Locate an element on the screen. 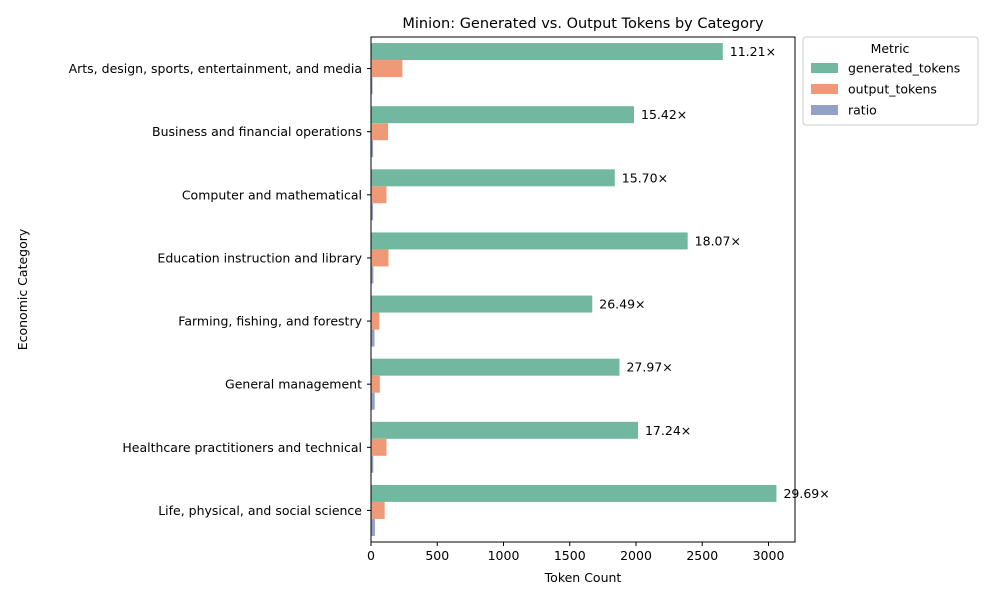  legend-label-output_tokens: output_tokens is located at coordinates (892, 89).